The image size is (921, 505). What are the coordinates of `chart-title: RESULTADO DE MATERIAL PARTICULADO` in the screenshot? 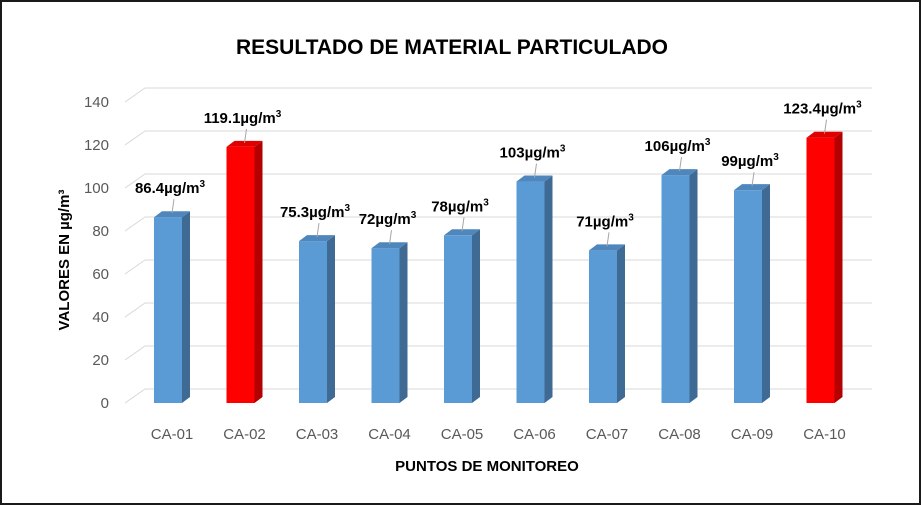 It's located at (452, 47).